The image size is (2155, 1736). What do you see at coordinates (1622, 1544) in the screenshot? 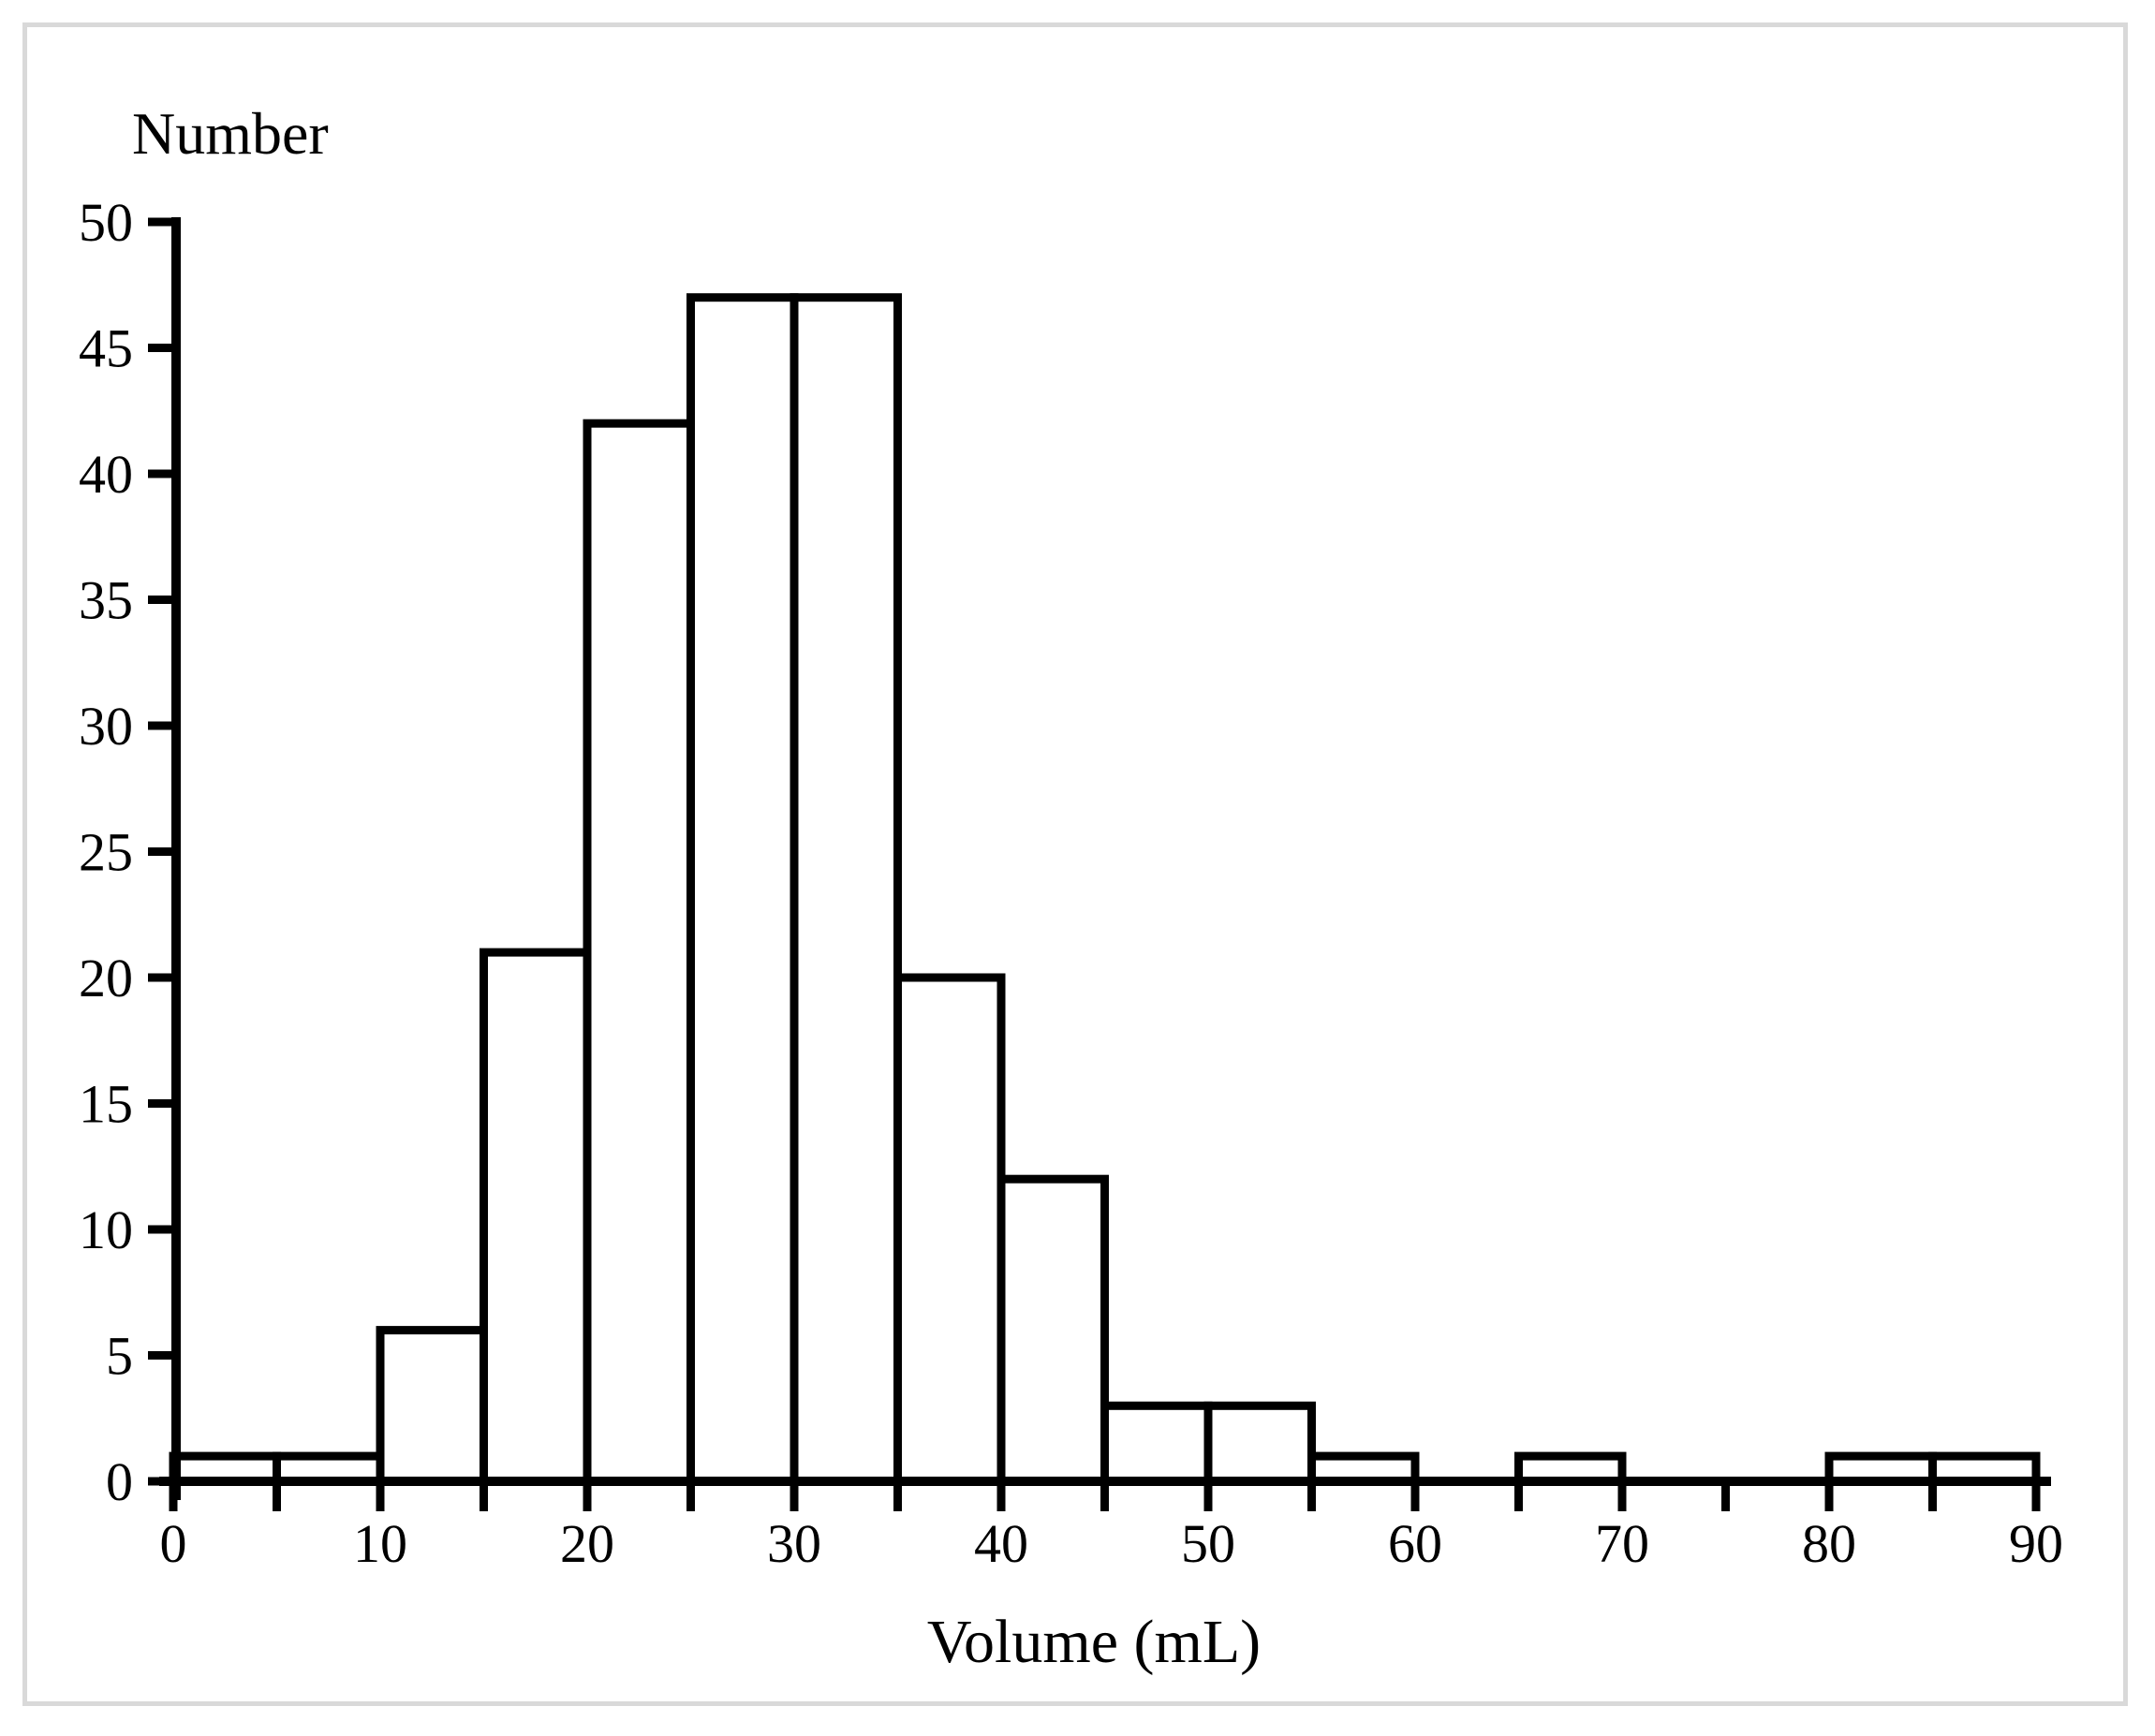
I see `x-tick-label-70: 70` at bounding box center [1622, 1544].